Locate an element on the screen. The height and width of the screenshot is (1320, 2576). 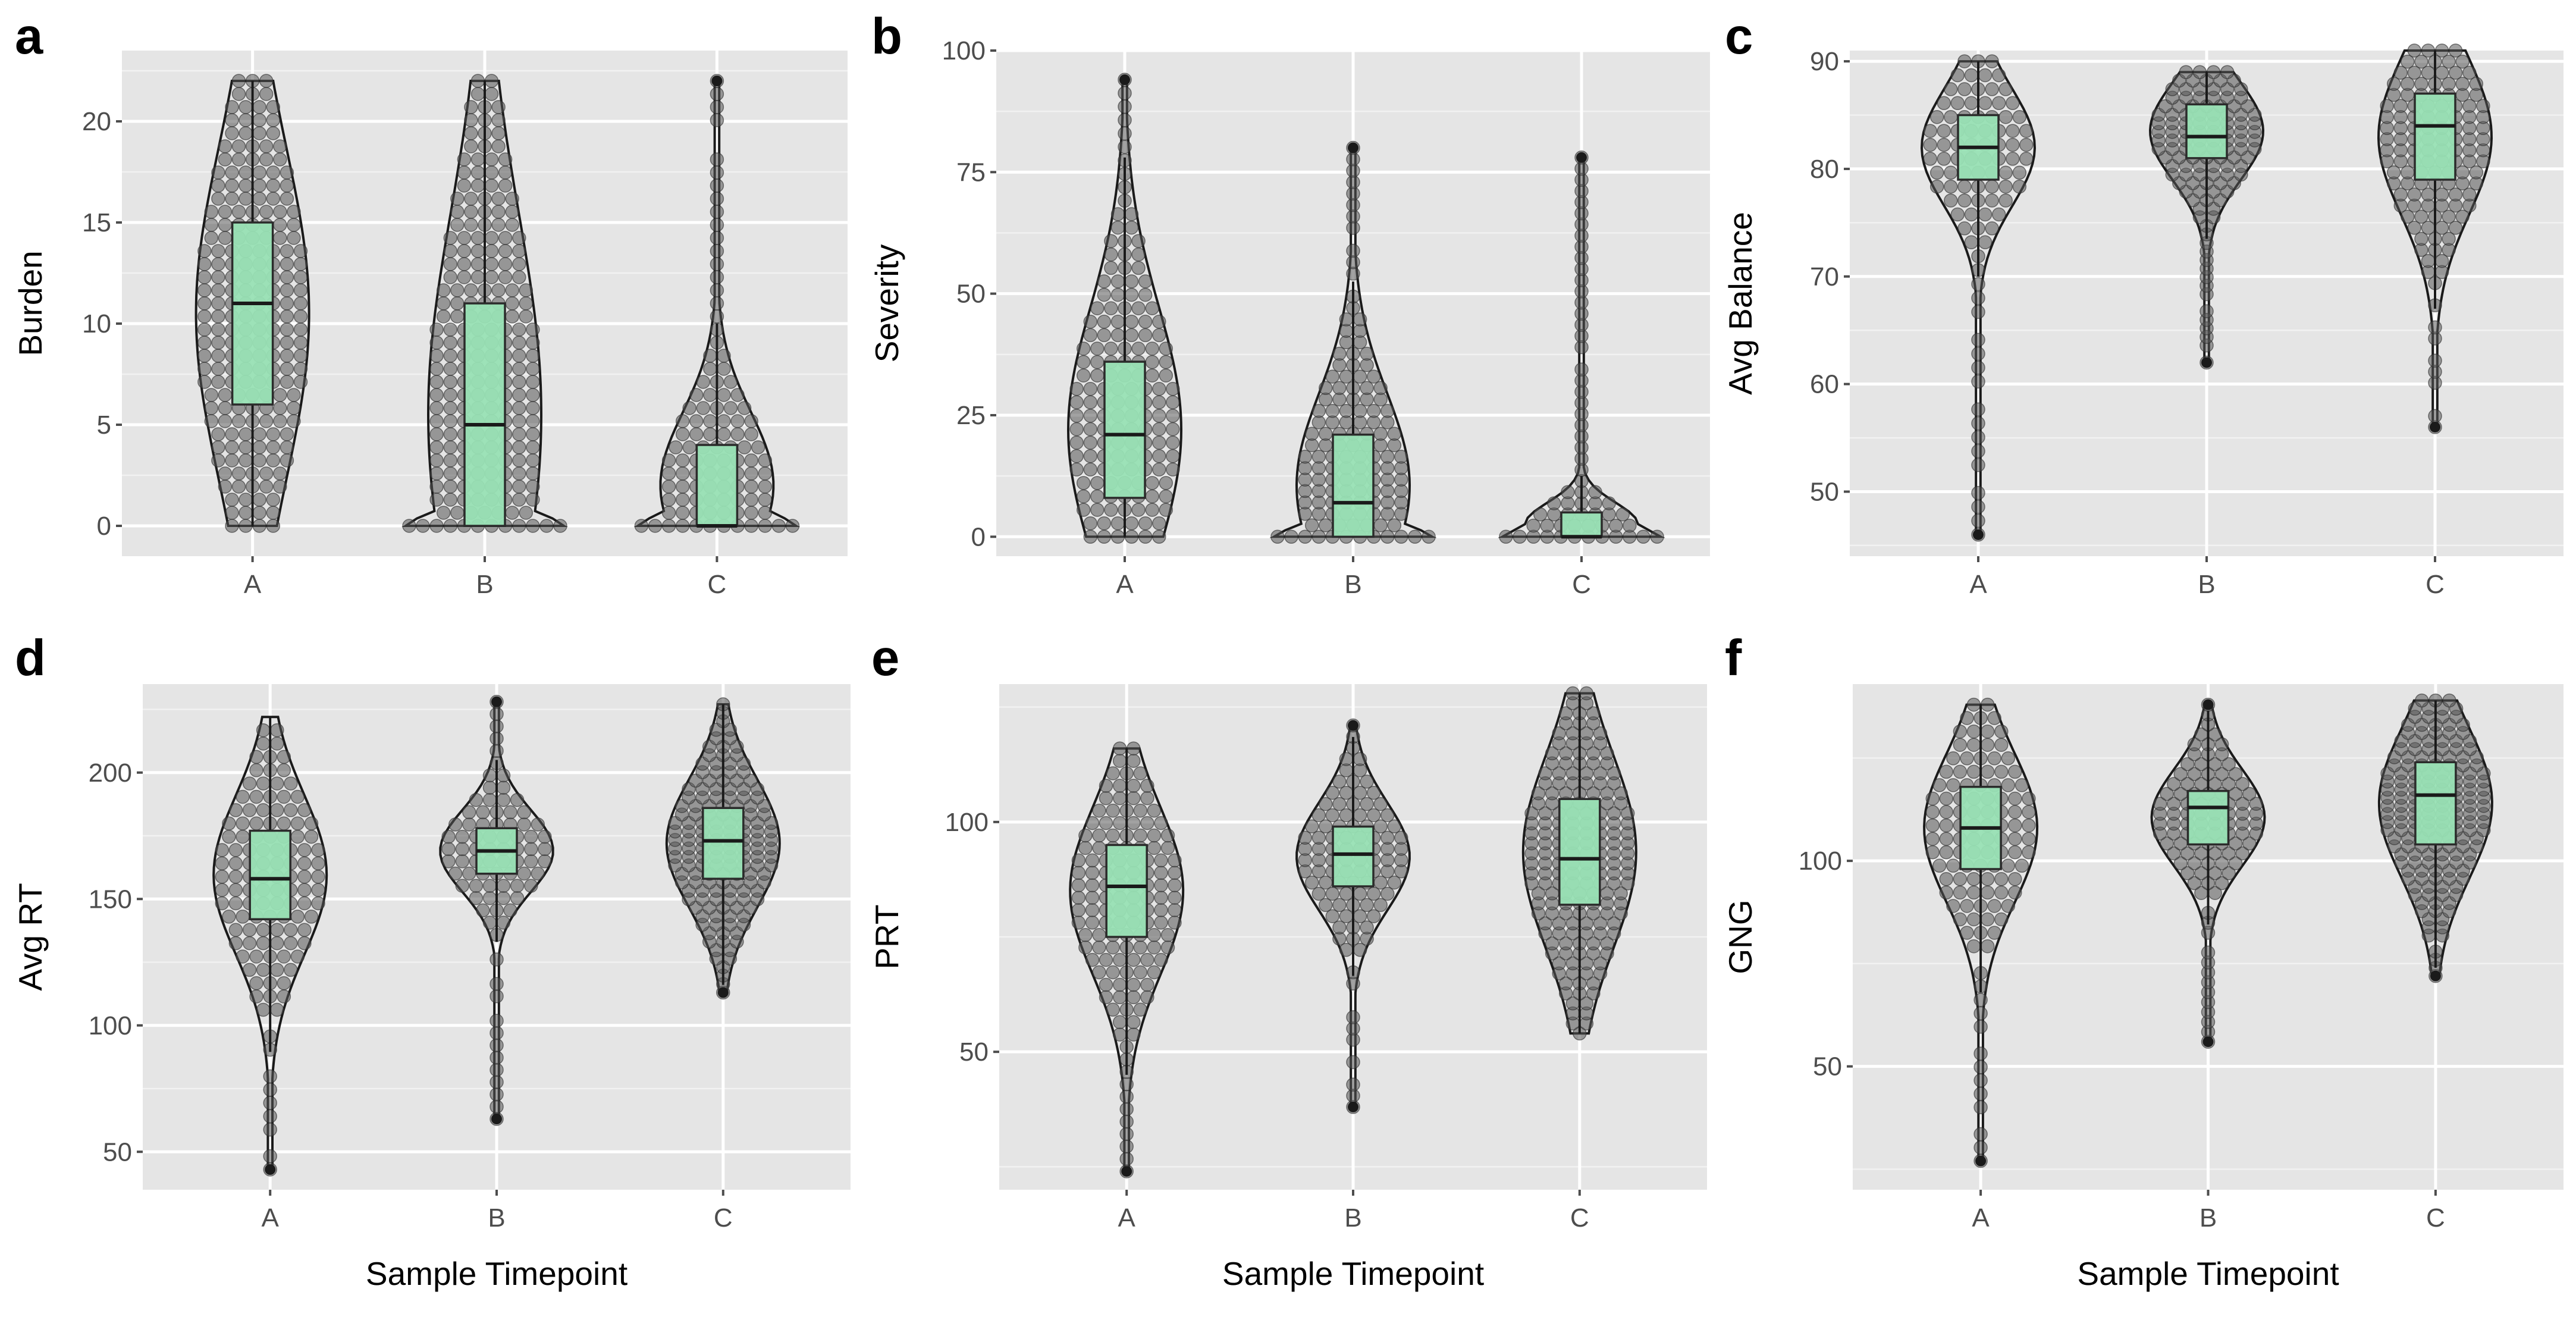
group-A is located at coordinates (1978, 298).